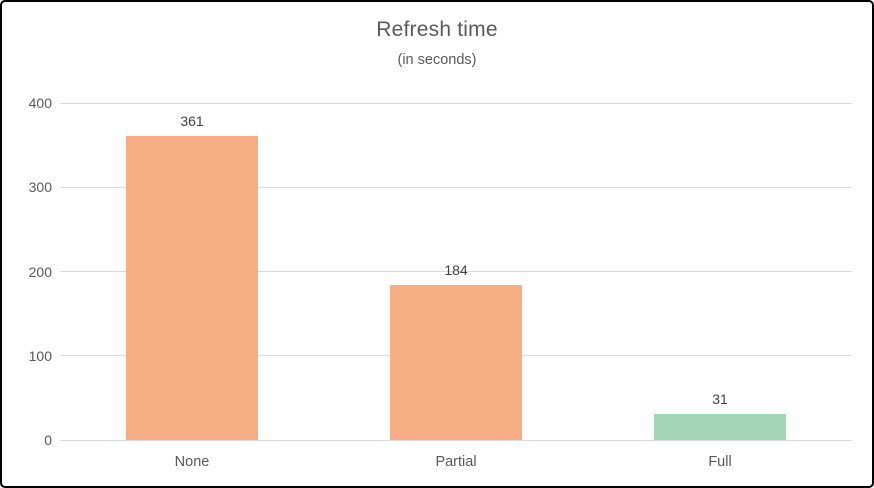 Image resolution: width=874 pixels, height=488 pixels. What do you see at coordinates (192, 287) in the screenshot?
I see `bar-none` at bounding box center [192, 287].